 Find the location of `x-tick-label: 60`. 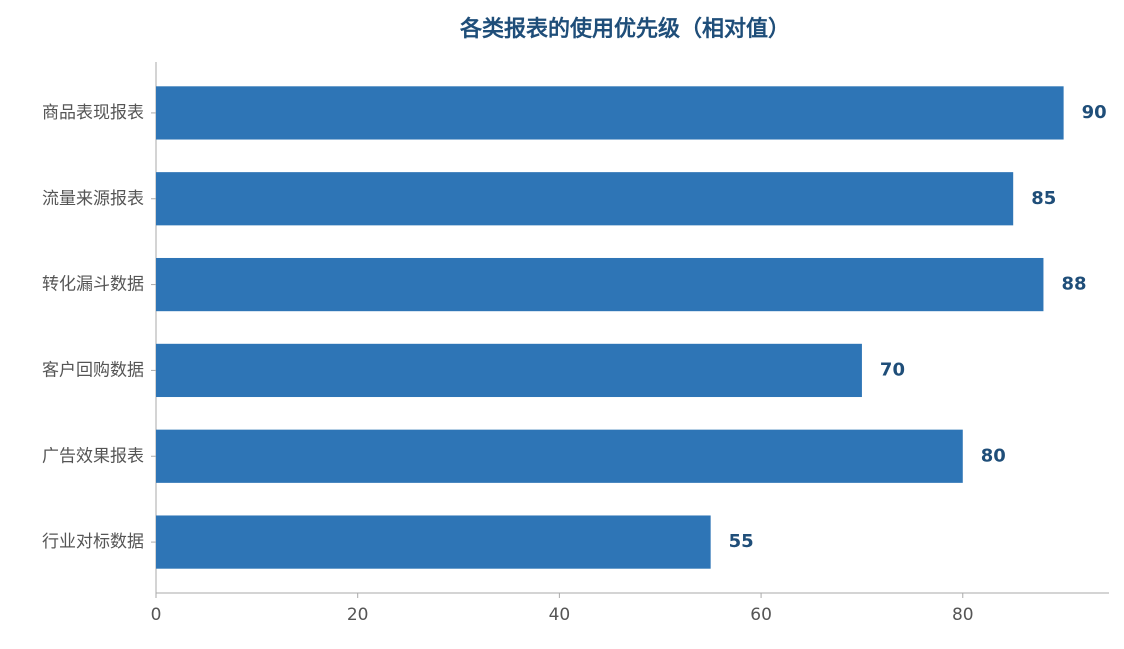

x-tick-label: 60 is located at coordinates (761, 615).